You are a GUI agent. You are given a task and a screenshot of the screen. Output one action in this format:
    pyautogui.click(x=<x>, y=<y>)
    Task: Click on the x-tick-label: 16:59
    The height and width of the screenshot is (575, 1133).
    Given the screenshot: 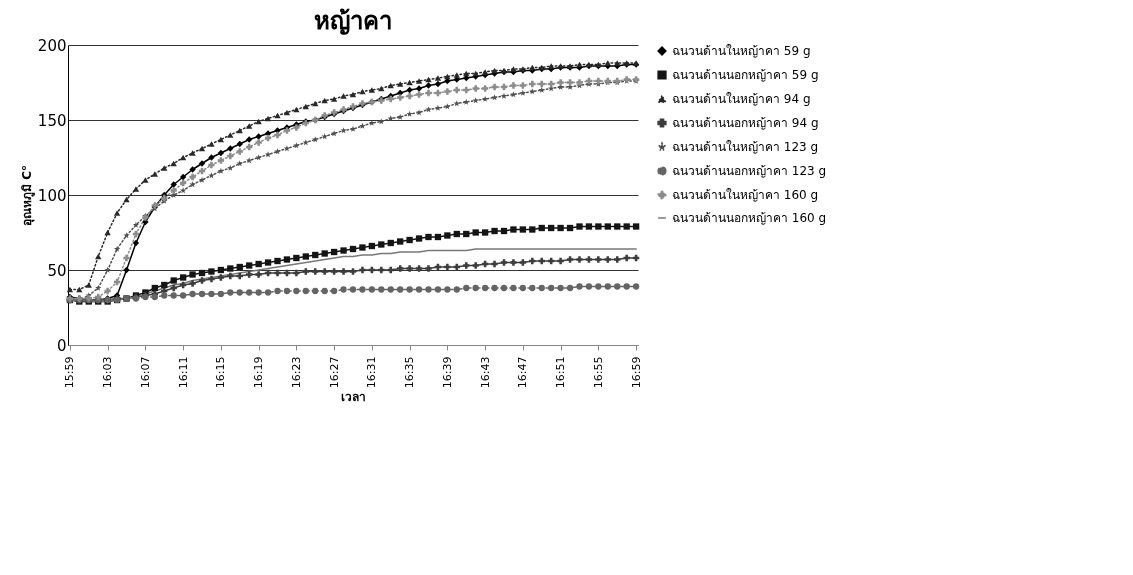 What is the action you would take?
    pyautogui.click(x=636, y=372)
    